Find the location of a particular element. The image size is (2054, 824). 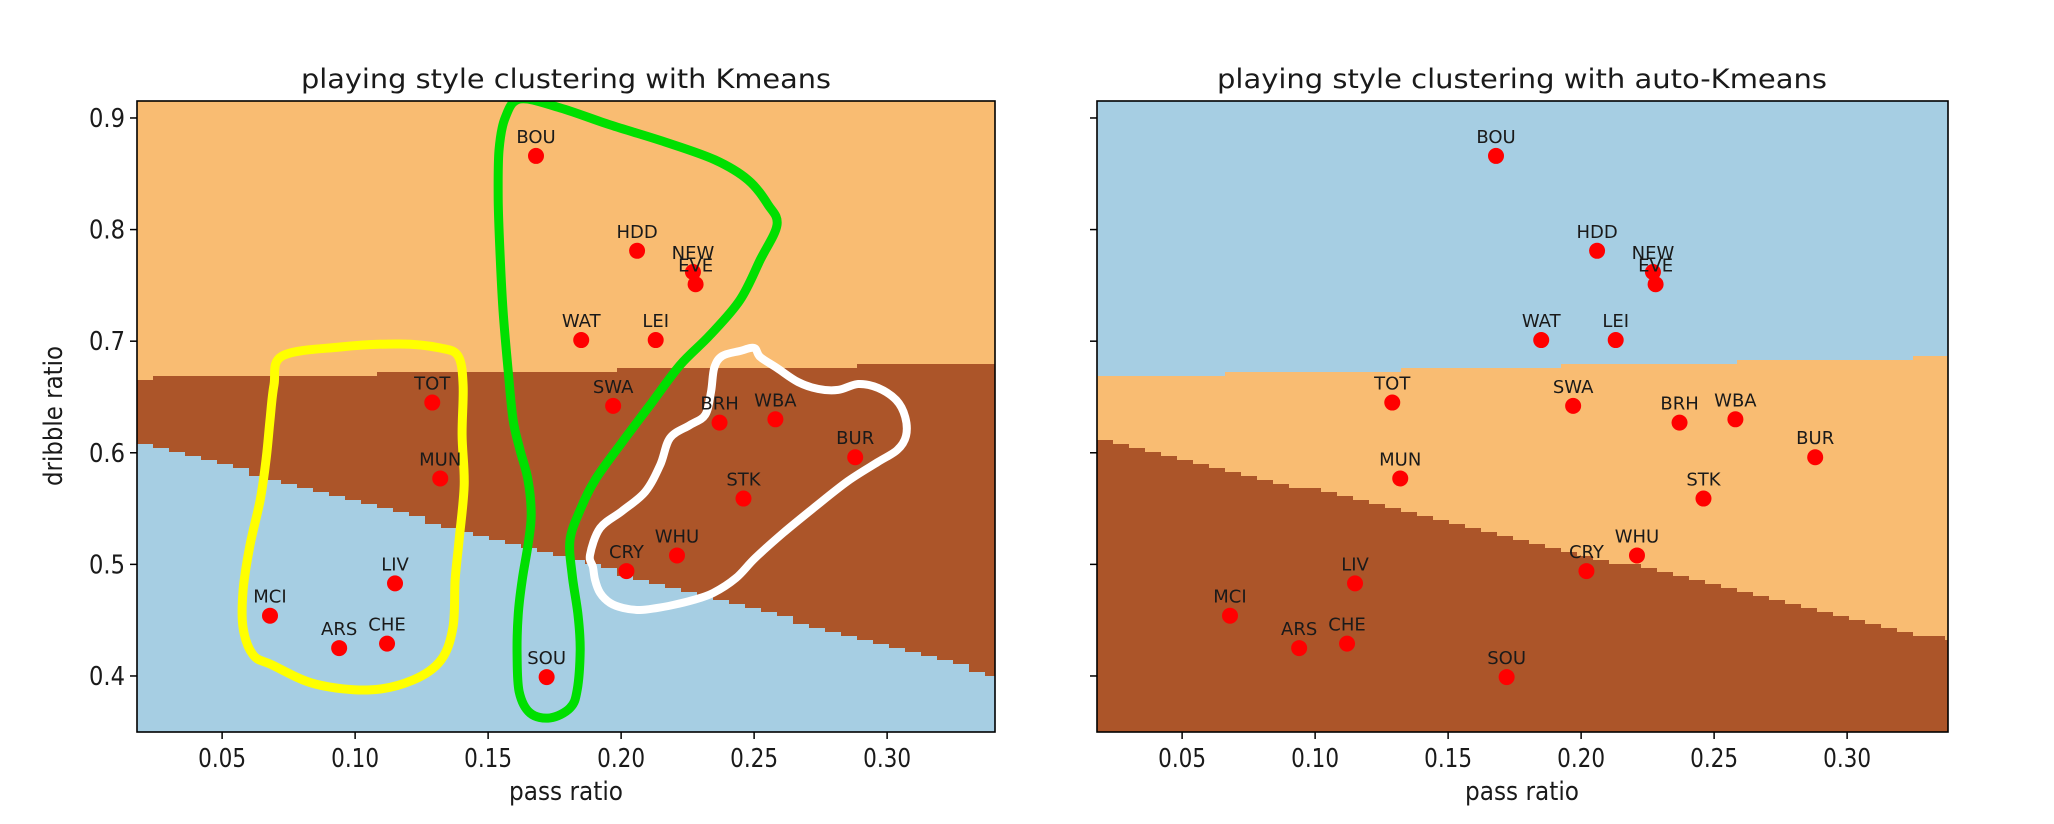

green-cluster-outline is located at coordinates (637, 412).